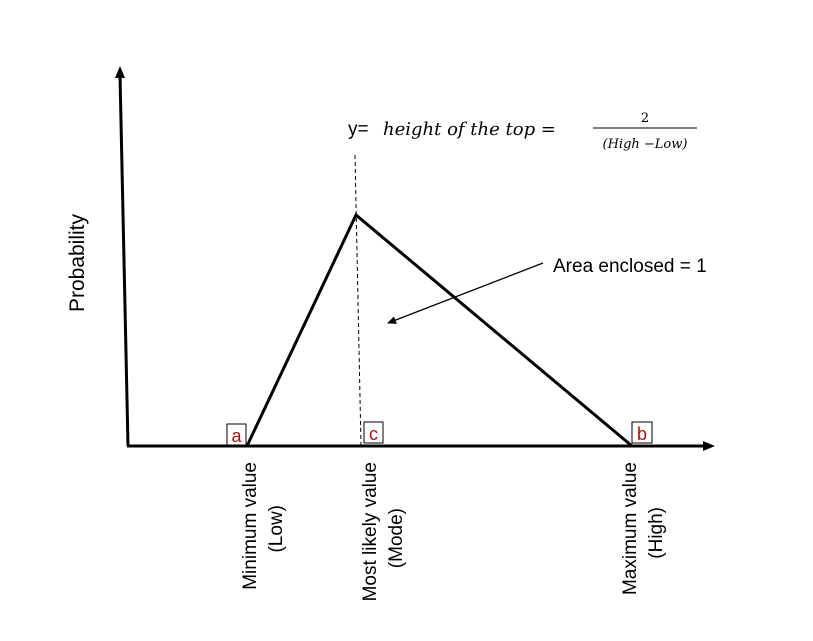  I want to click on x-label-maximum: Maximum value (High), so click(643, 528).